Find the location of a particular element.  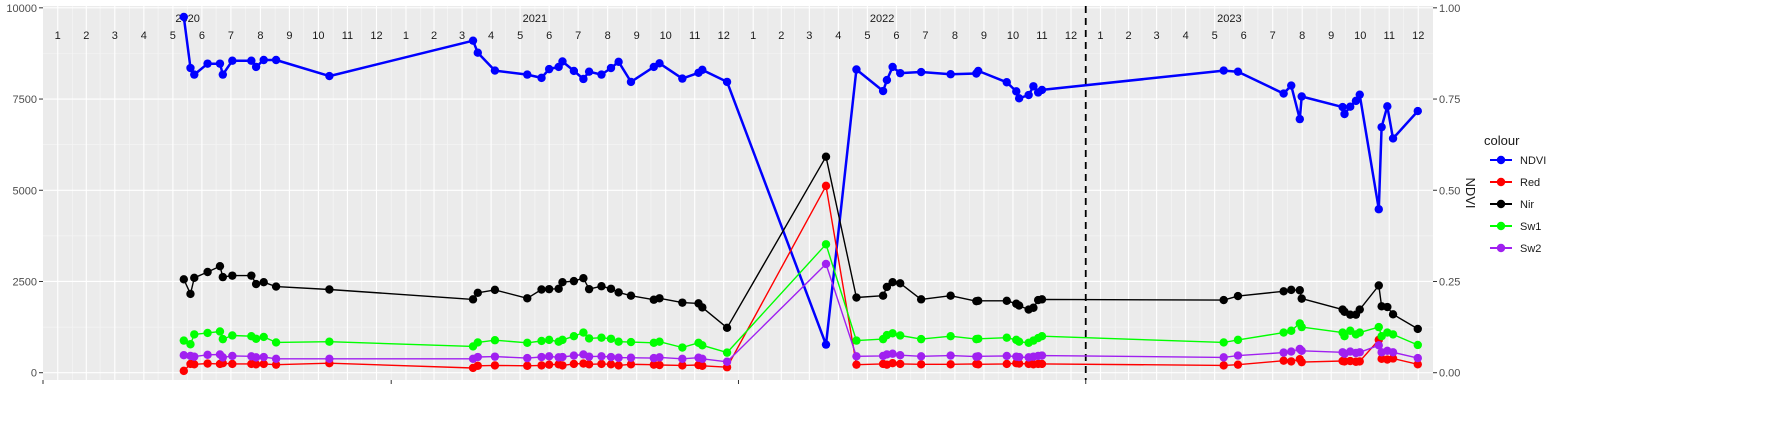

y-right-tick-label: 0.00 is located at coordinates (1449, 374).